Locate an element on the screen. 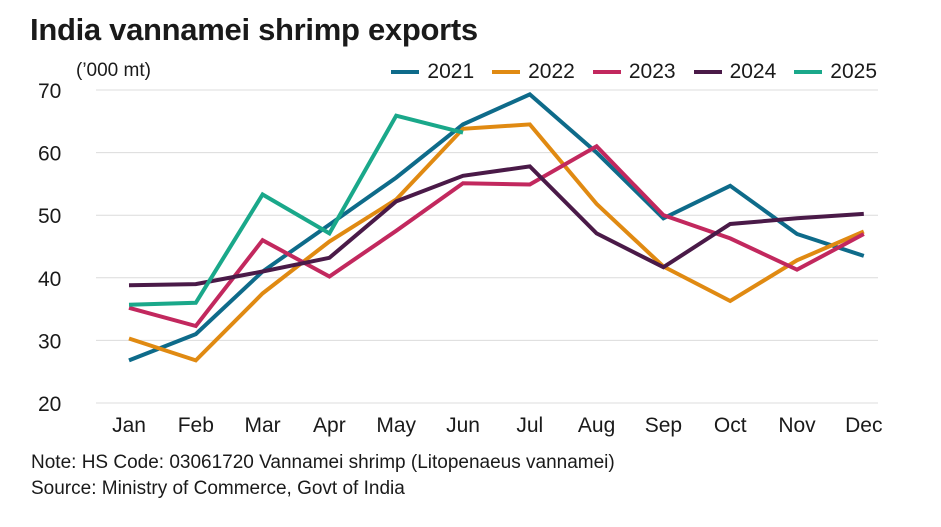  legend-item-2021: 2021 is located at coordinates (432, 72).